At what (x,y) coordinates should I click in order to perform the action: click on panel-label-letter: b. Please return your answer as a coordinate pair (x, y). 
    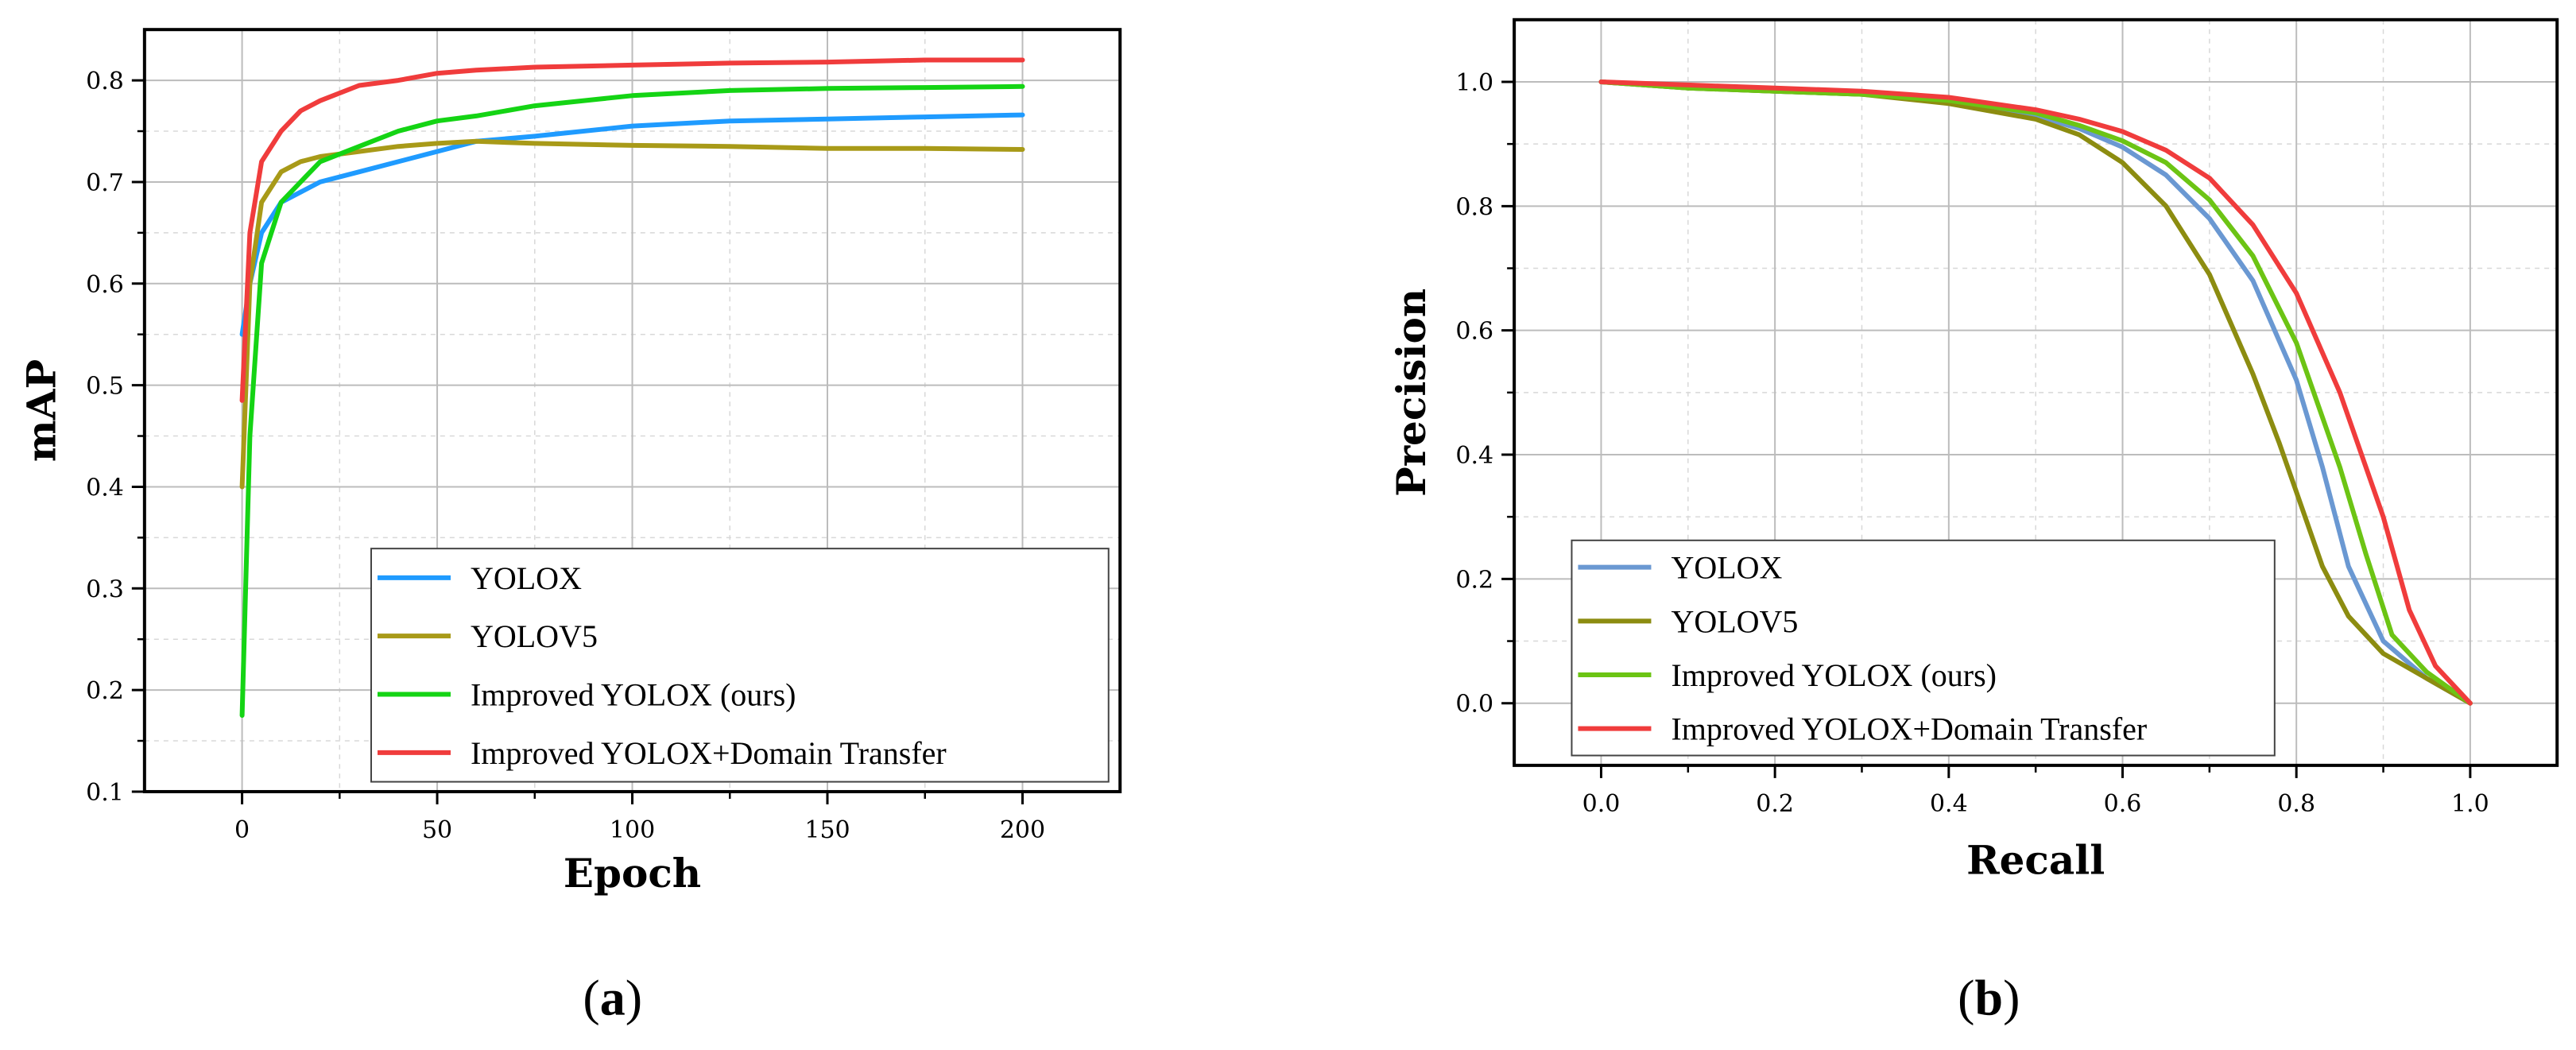
    Looking at the image, I should click on (1988, 997).